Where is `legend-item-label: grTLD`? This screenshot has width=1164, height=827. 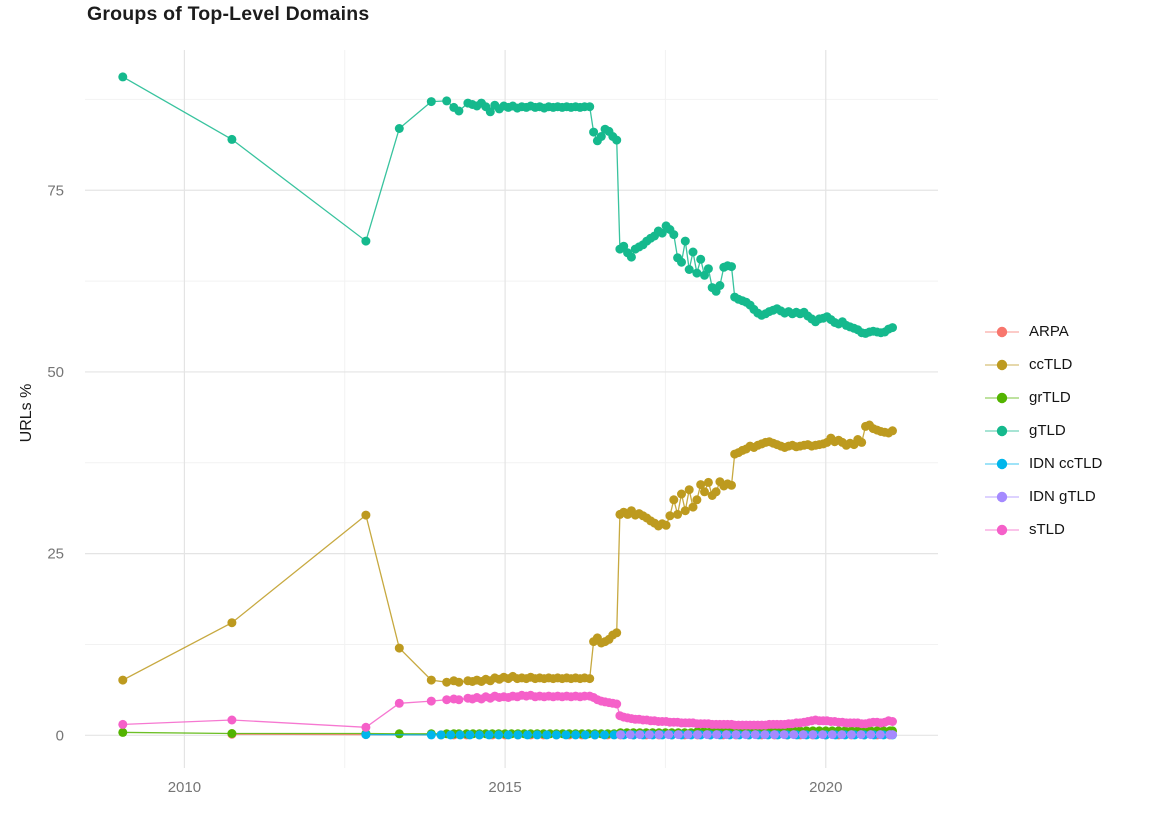 legend-item-label: grTLD is located at coordinates (1050, 397).